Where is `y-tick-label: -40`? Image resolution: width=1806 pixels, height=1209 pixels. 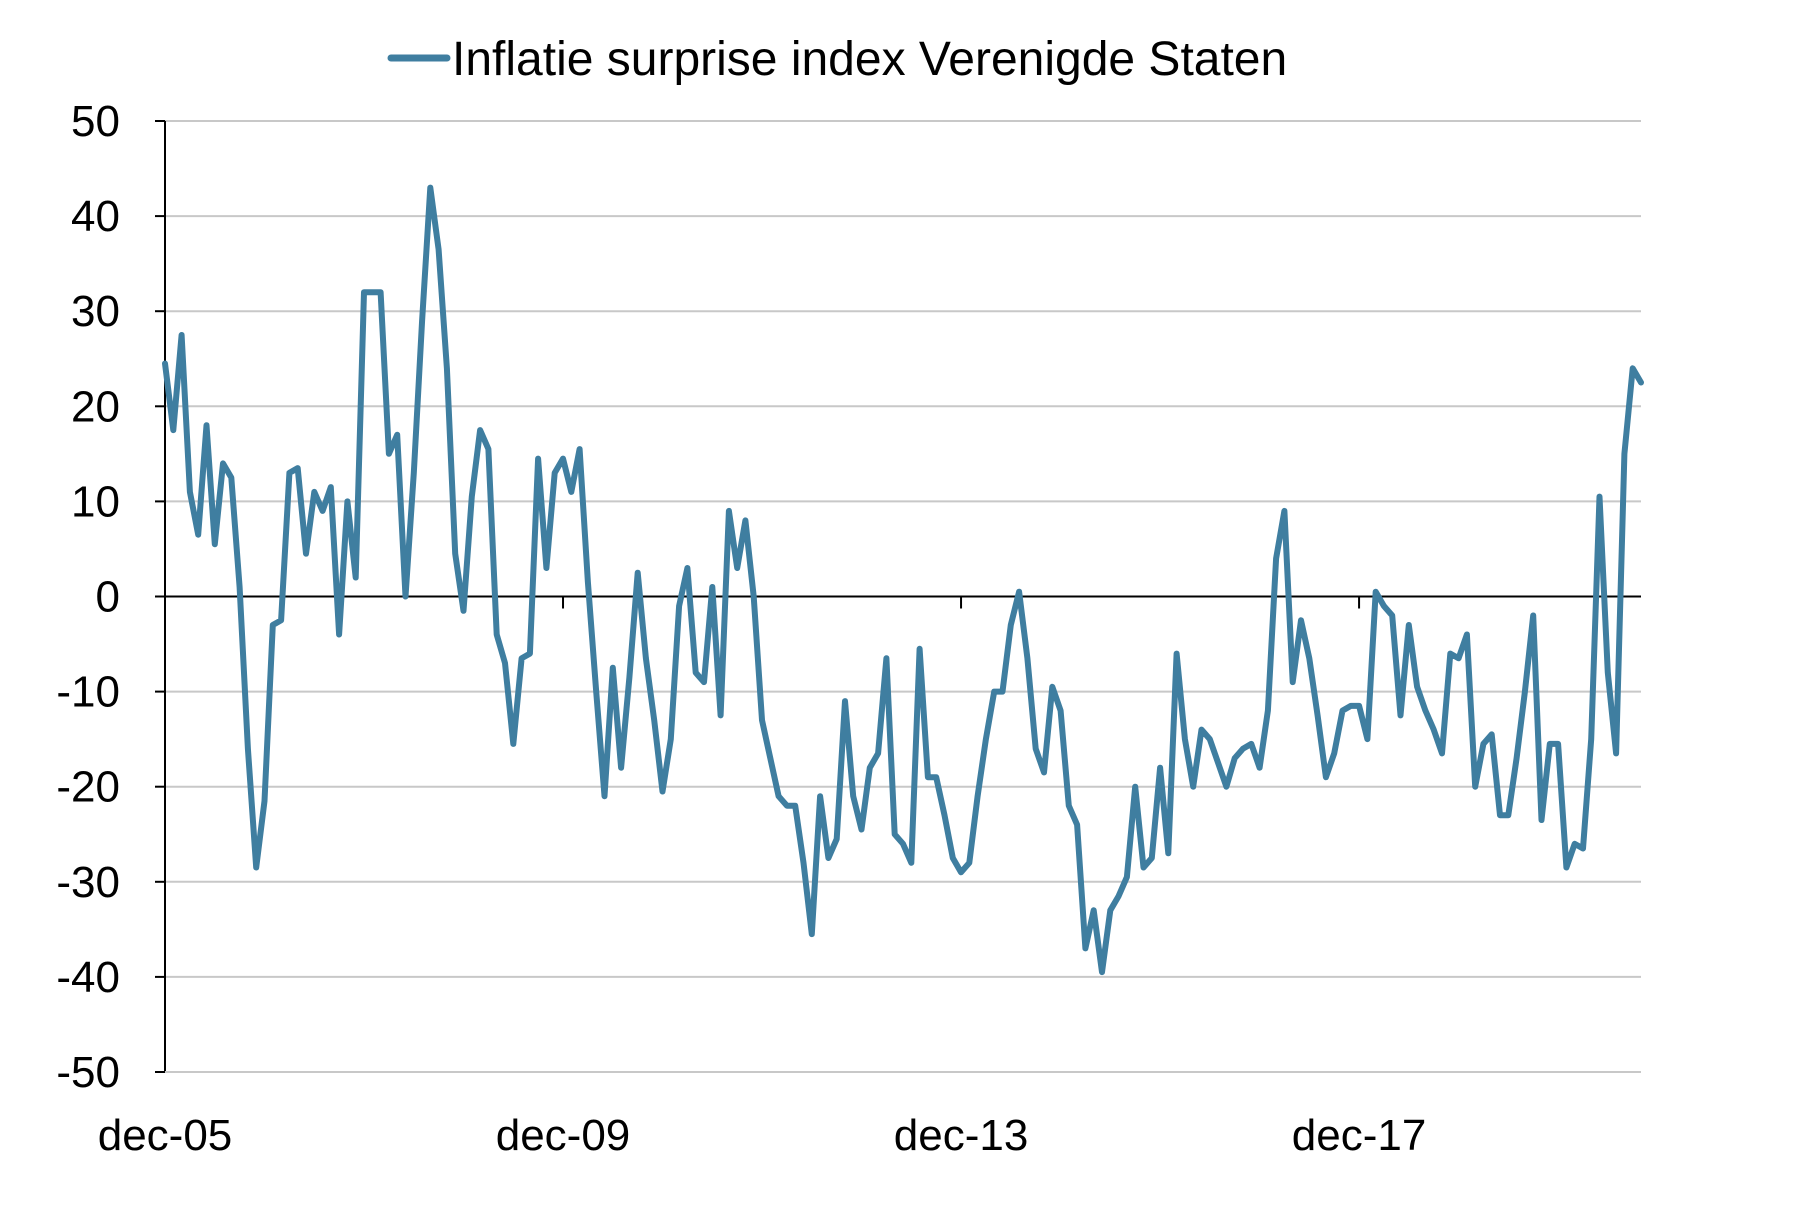 y-tick-label: -40 is located at coordinates (88, 977).